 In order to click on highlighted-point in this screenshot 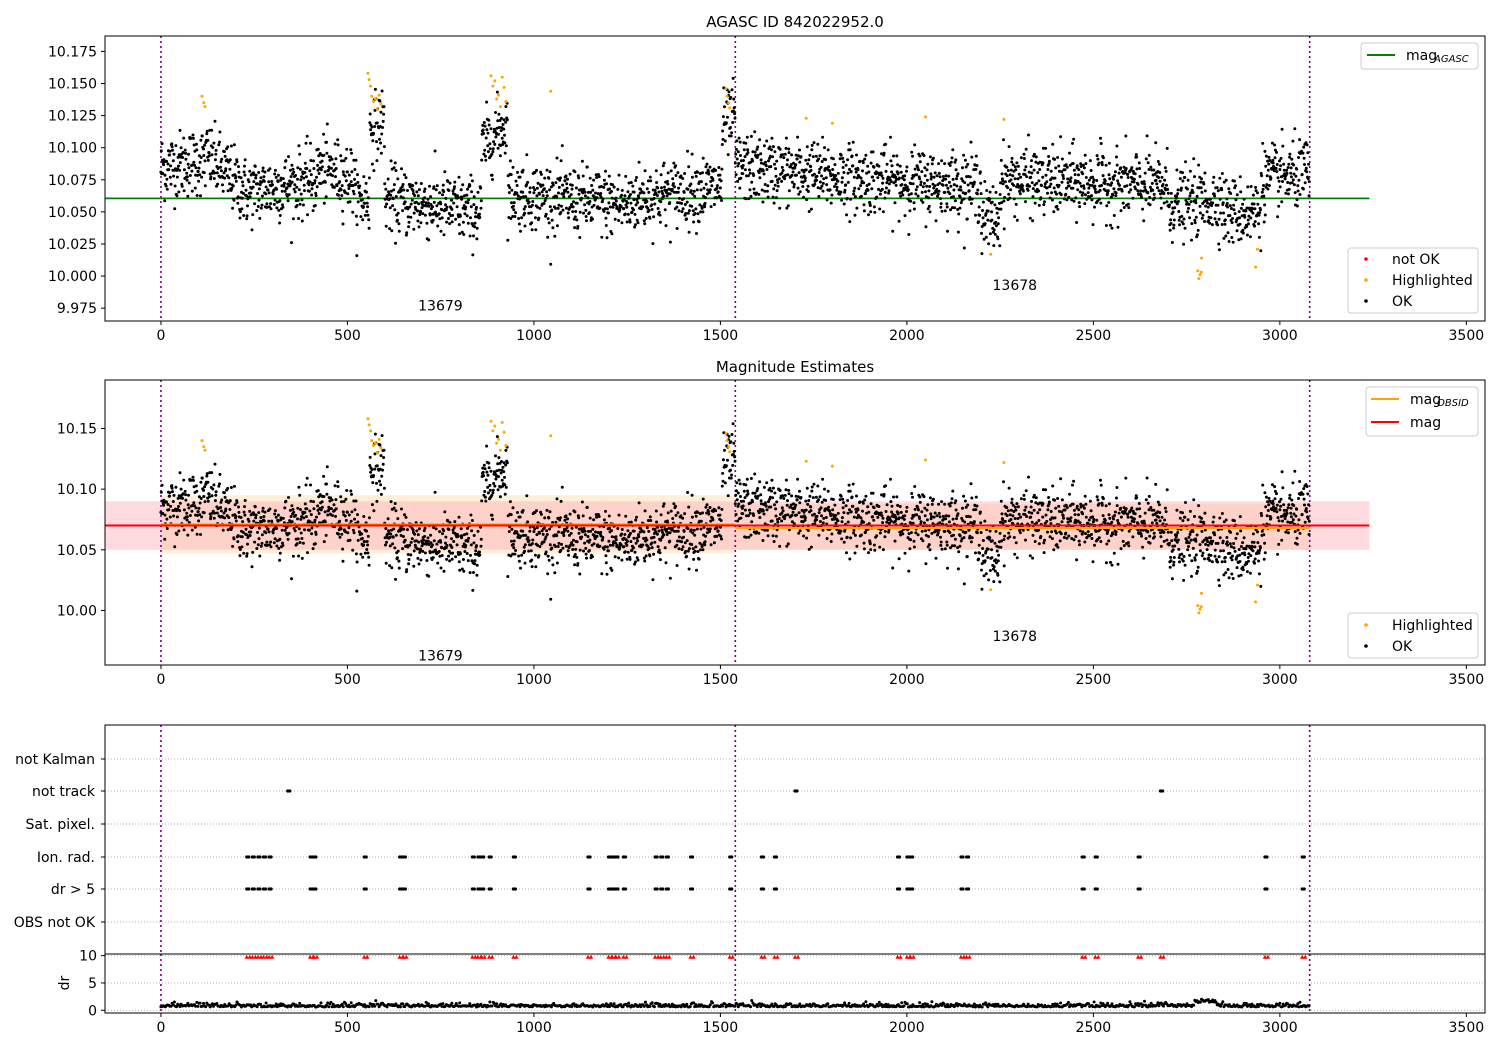, I will do `click(806, 118)`.